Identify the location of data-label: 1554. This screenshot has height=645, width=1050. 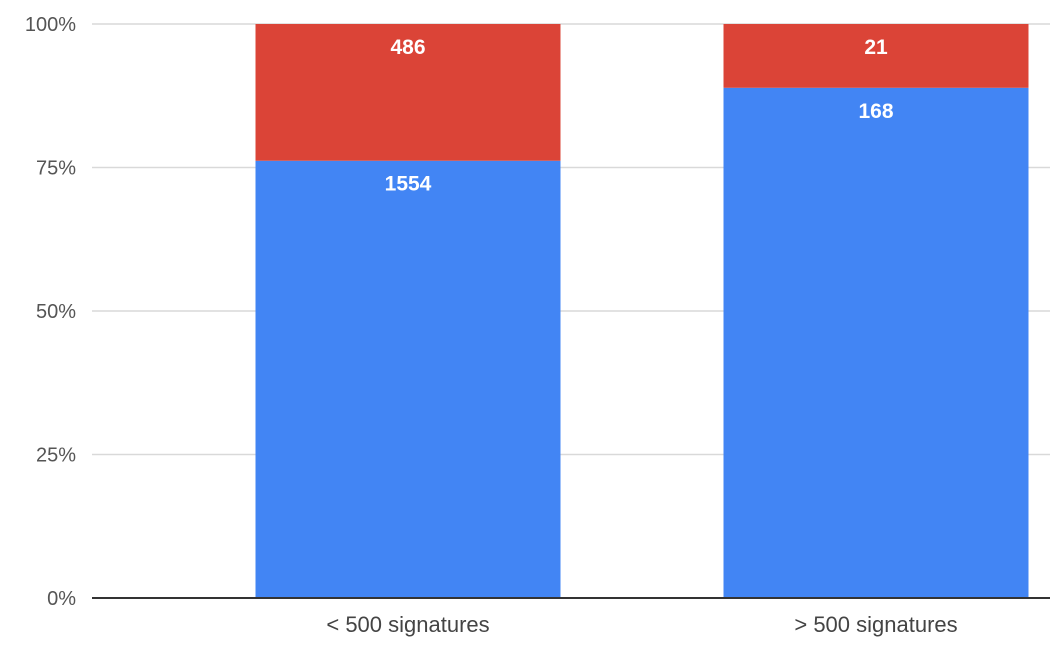
(408, 184).